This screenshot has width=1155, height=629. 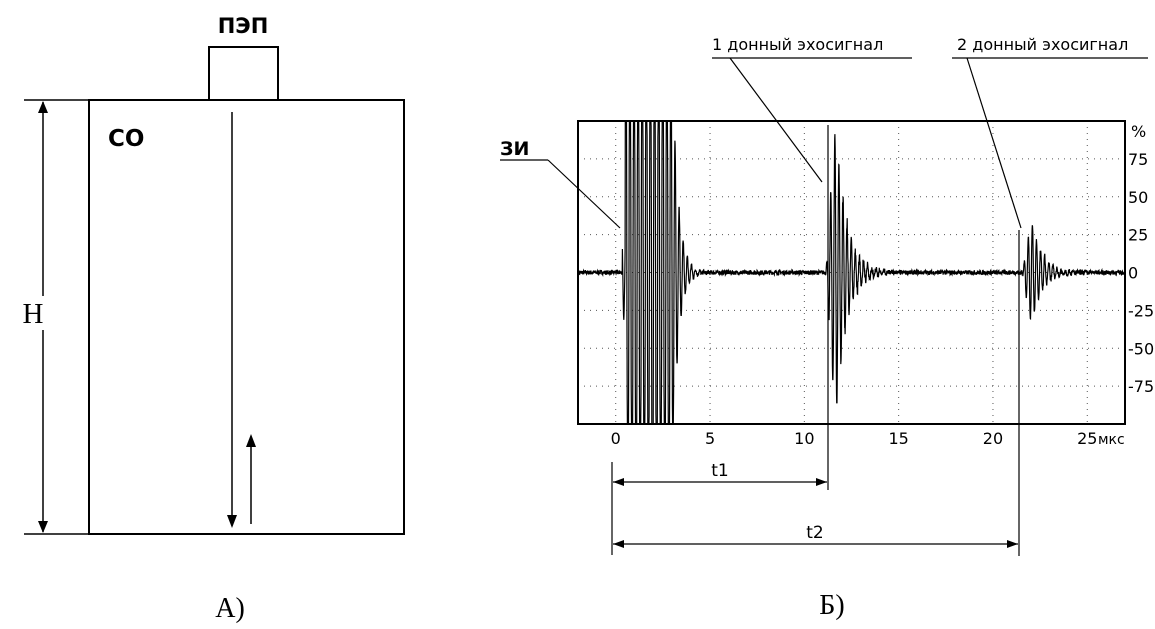 What do you see at coordinates (814, 533) in the screenshot?
I see `t2-label: t2` at bounding box center [814, 533].